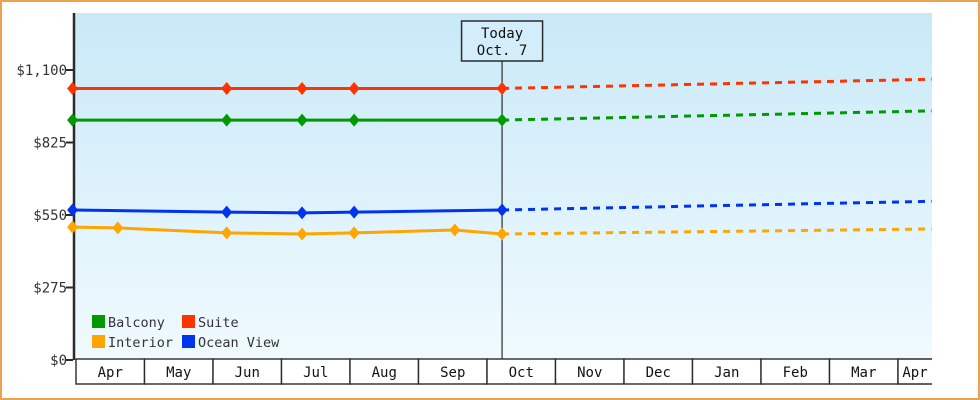 This screenshot has width=980, height=400. I want to click on y-tick-label: $0, so click(58, 361).